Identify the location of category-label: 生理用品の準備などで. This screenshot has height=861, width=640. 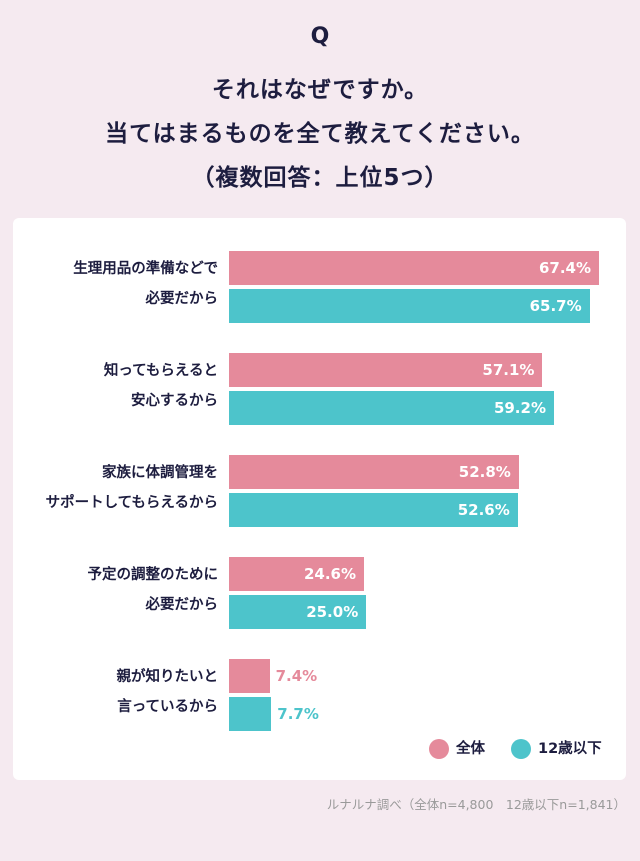
(145, 269).